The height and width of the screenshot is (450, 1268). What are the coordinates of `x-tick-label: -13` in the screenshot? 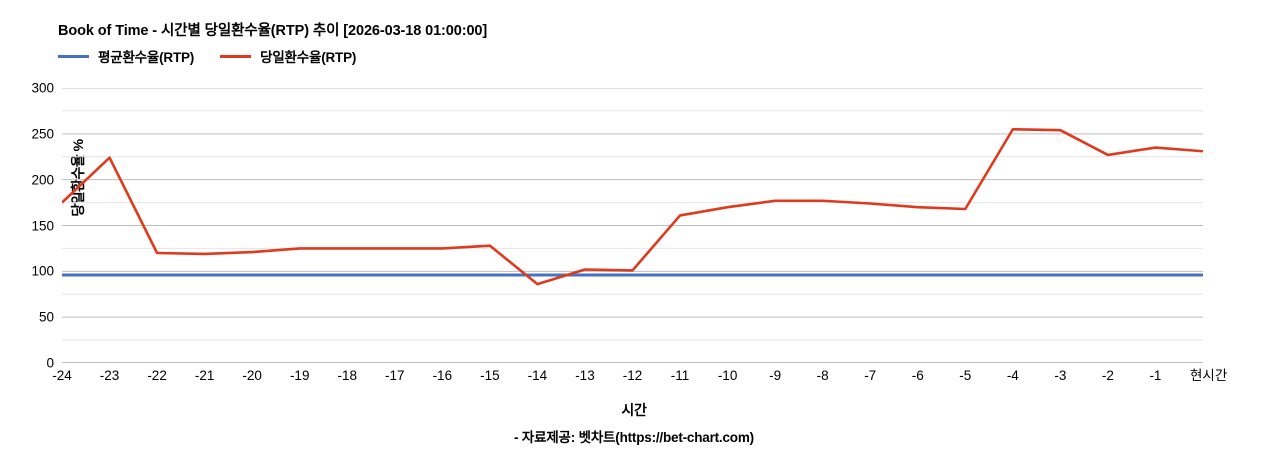 It's located at (585, 375).